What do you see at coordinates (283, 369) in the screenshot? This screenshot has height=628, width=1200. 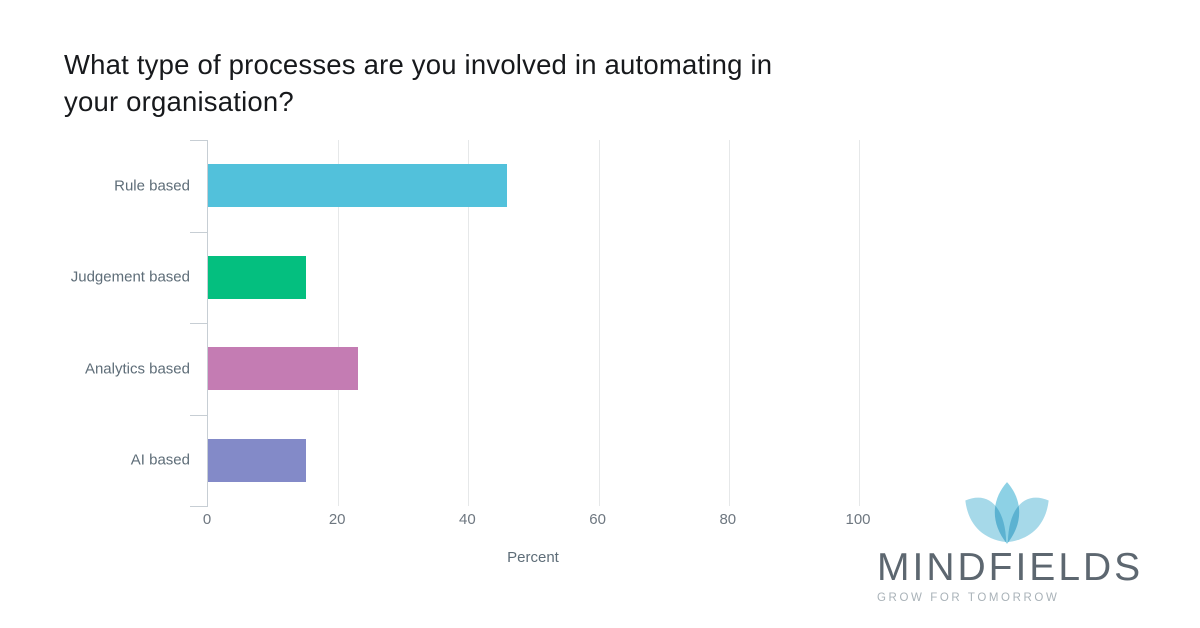 I see `bar-analytics-based` at bounding box center [283, 369].